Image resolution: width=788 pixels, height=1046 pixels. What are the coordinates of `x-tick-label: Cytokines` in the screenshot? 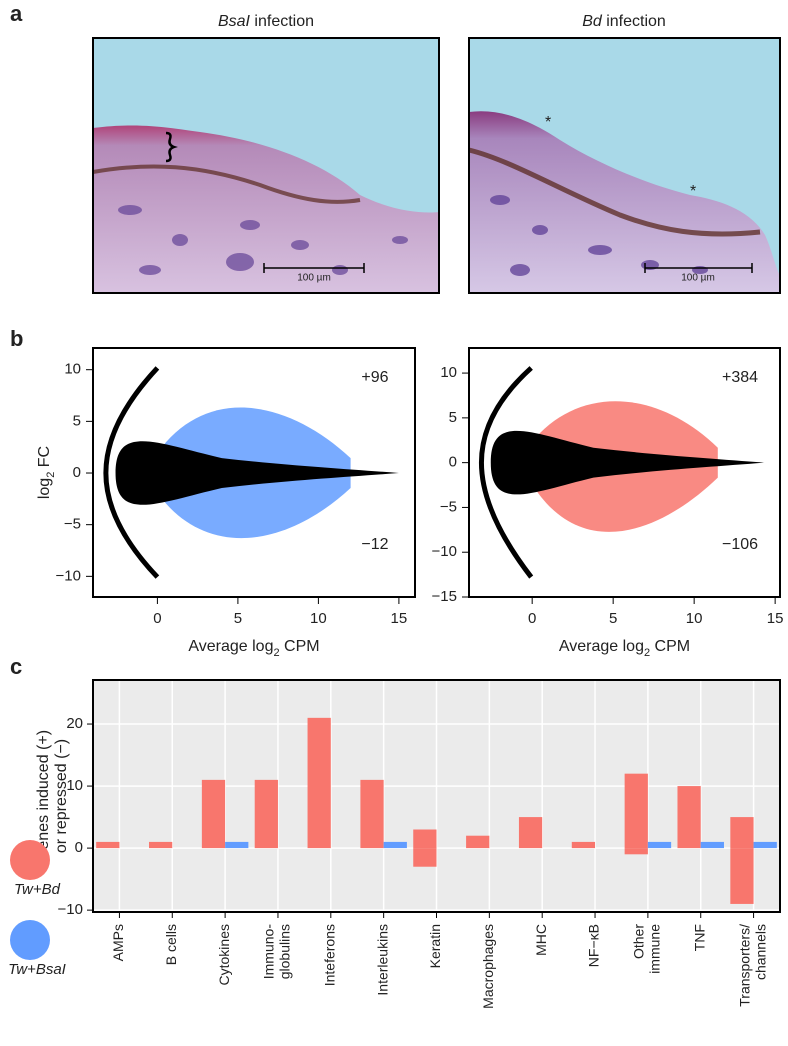 It's located at (224, 954).